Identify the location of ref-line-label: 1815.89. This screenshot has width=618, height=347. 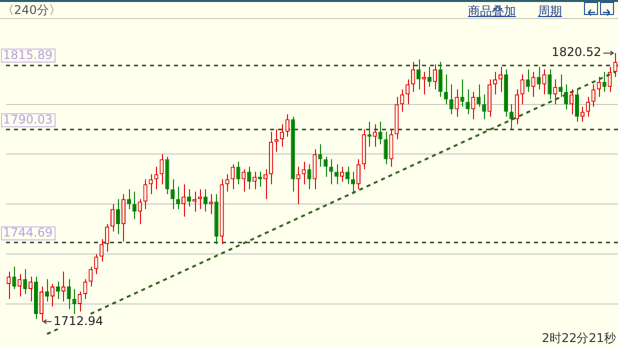
(28, 55).